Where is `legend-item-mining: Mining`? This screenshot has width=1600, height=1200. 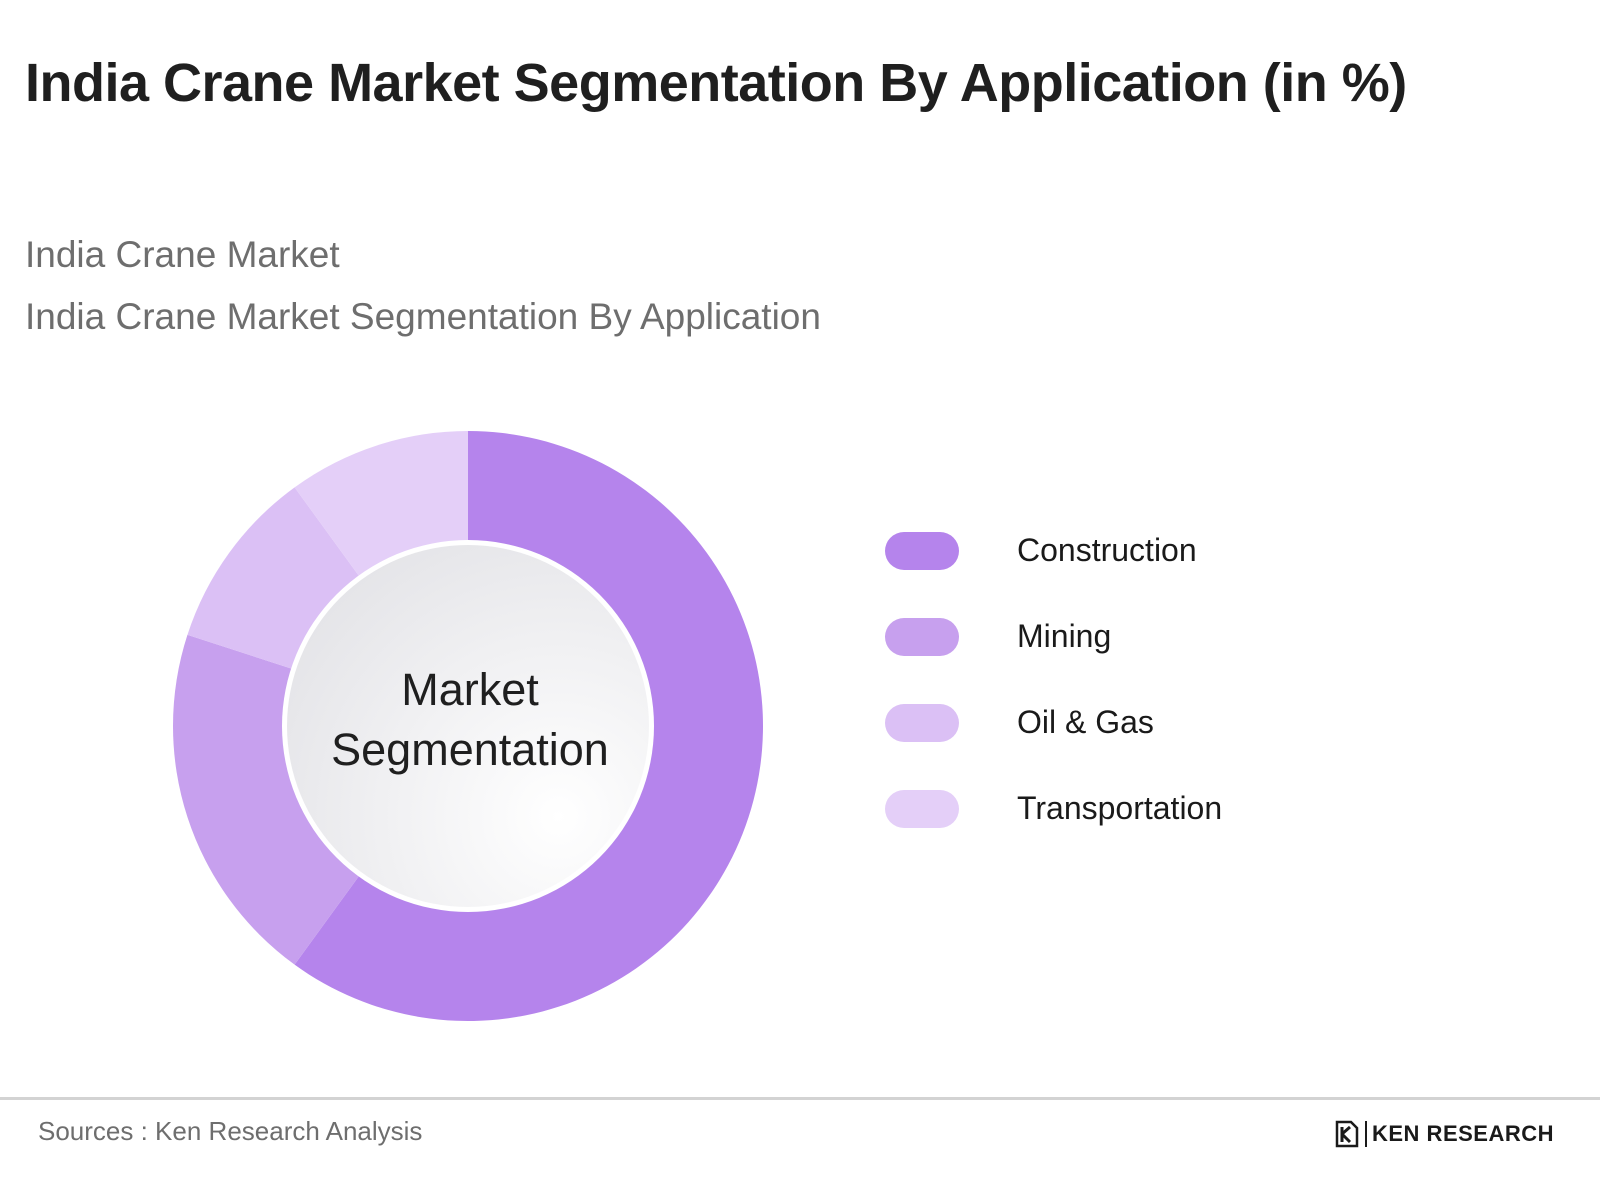 legend-item-mining: Mining is located at coordinates (1185, 636).